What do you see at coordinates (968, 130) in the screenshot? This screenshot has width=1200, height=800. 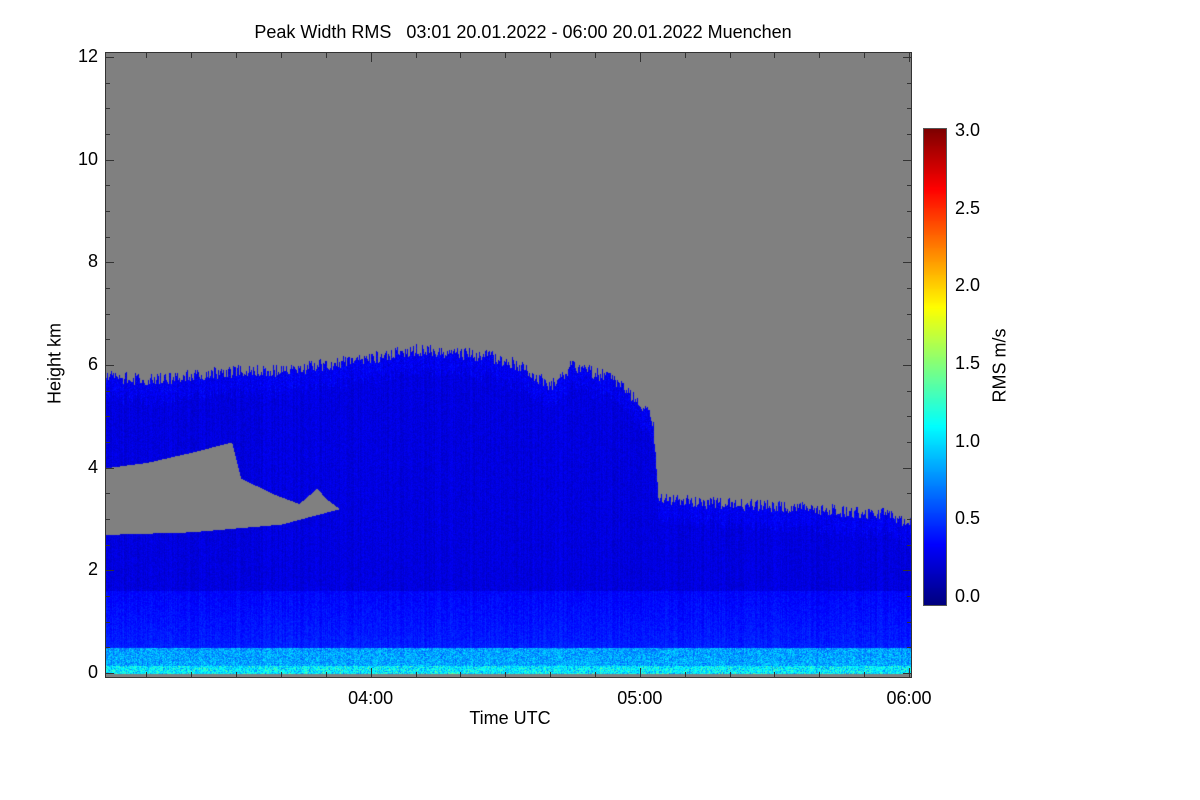 I see `colorbar-tick-label: 3.0` at bounding box center [968, 130].